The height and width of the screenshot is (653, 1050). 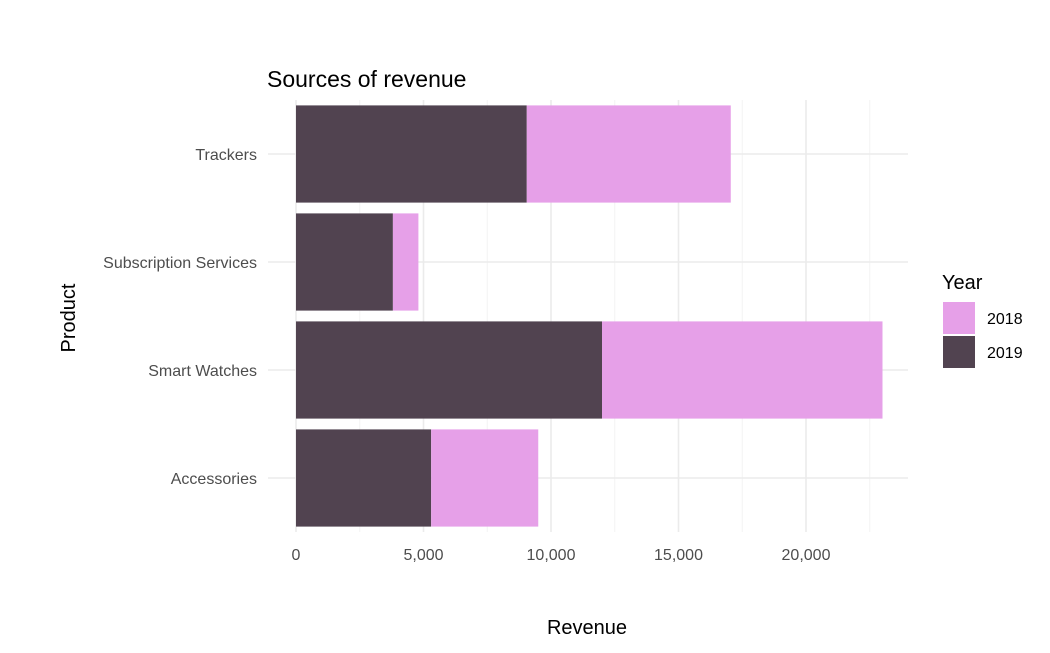 I want to click on x-tick-labels: 0 5,000 10,000 15,000 20,000, so click(x=561, y=555).